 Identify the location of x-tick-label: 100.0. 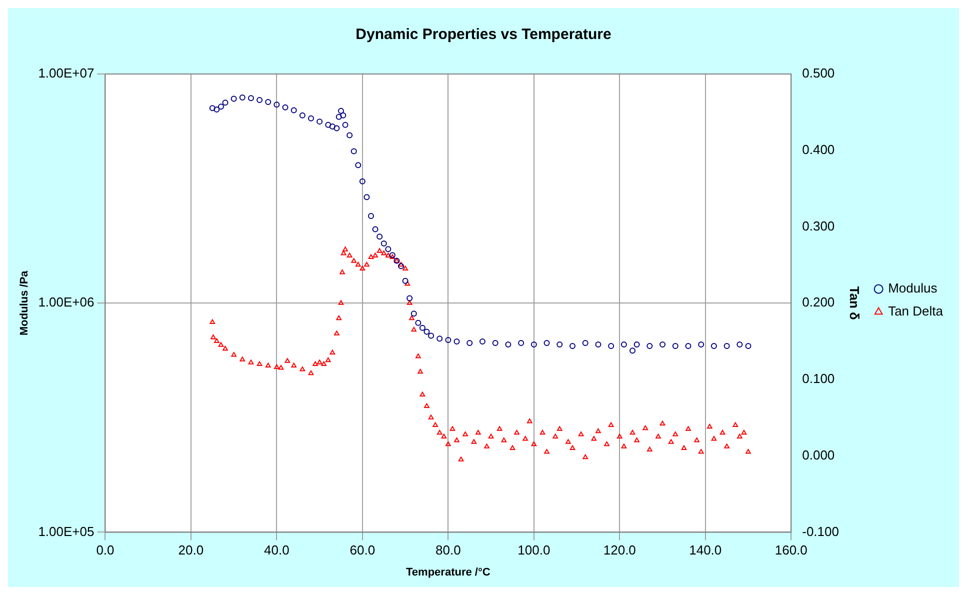
(534, 550).